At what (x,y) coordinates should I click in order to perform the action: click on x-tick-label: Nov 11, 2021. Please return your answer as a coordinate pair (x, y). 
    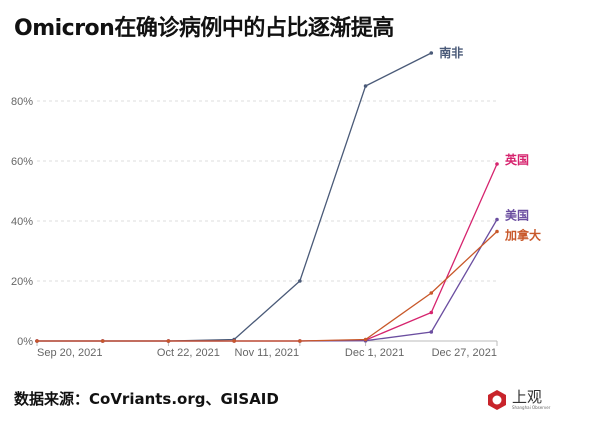
    Looking at the image, I should click on (267, 353).